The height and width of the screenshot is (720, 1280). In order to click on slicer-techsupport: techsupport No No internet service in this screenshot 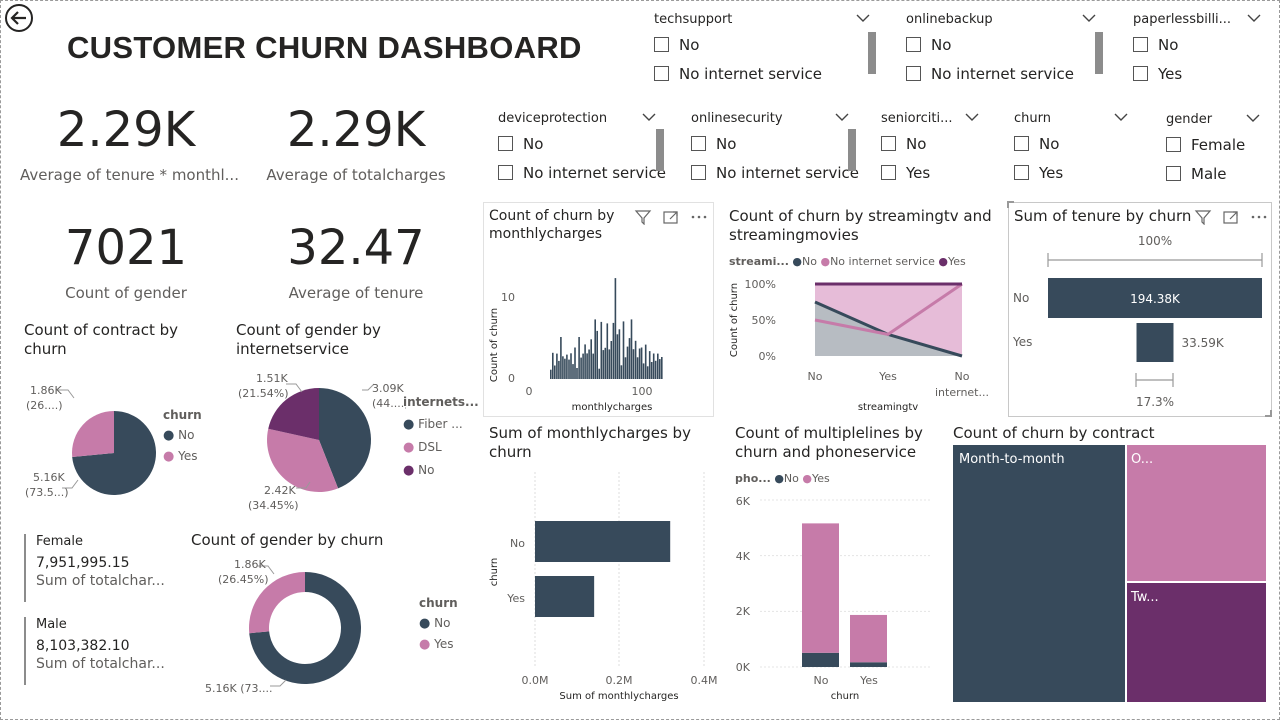, I will do `click(765, 50)`.